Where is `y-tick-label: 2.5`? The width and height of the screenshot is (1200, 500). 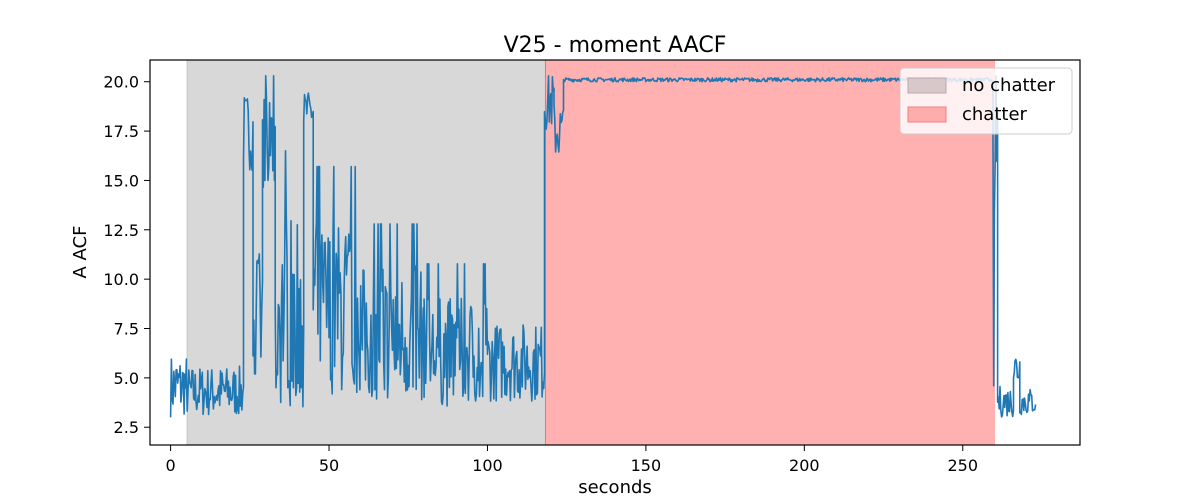 y-tick-label: 2.5 is located at coordinates (126, 427).